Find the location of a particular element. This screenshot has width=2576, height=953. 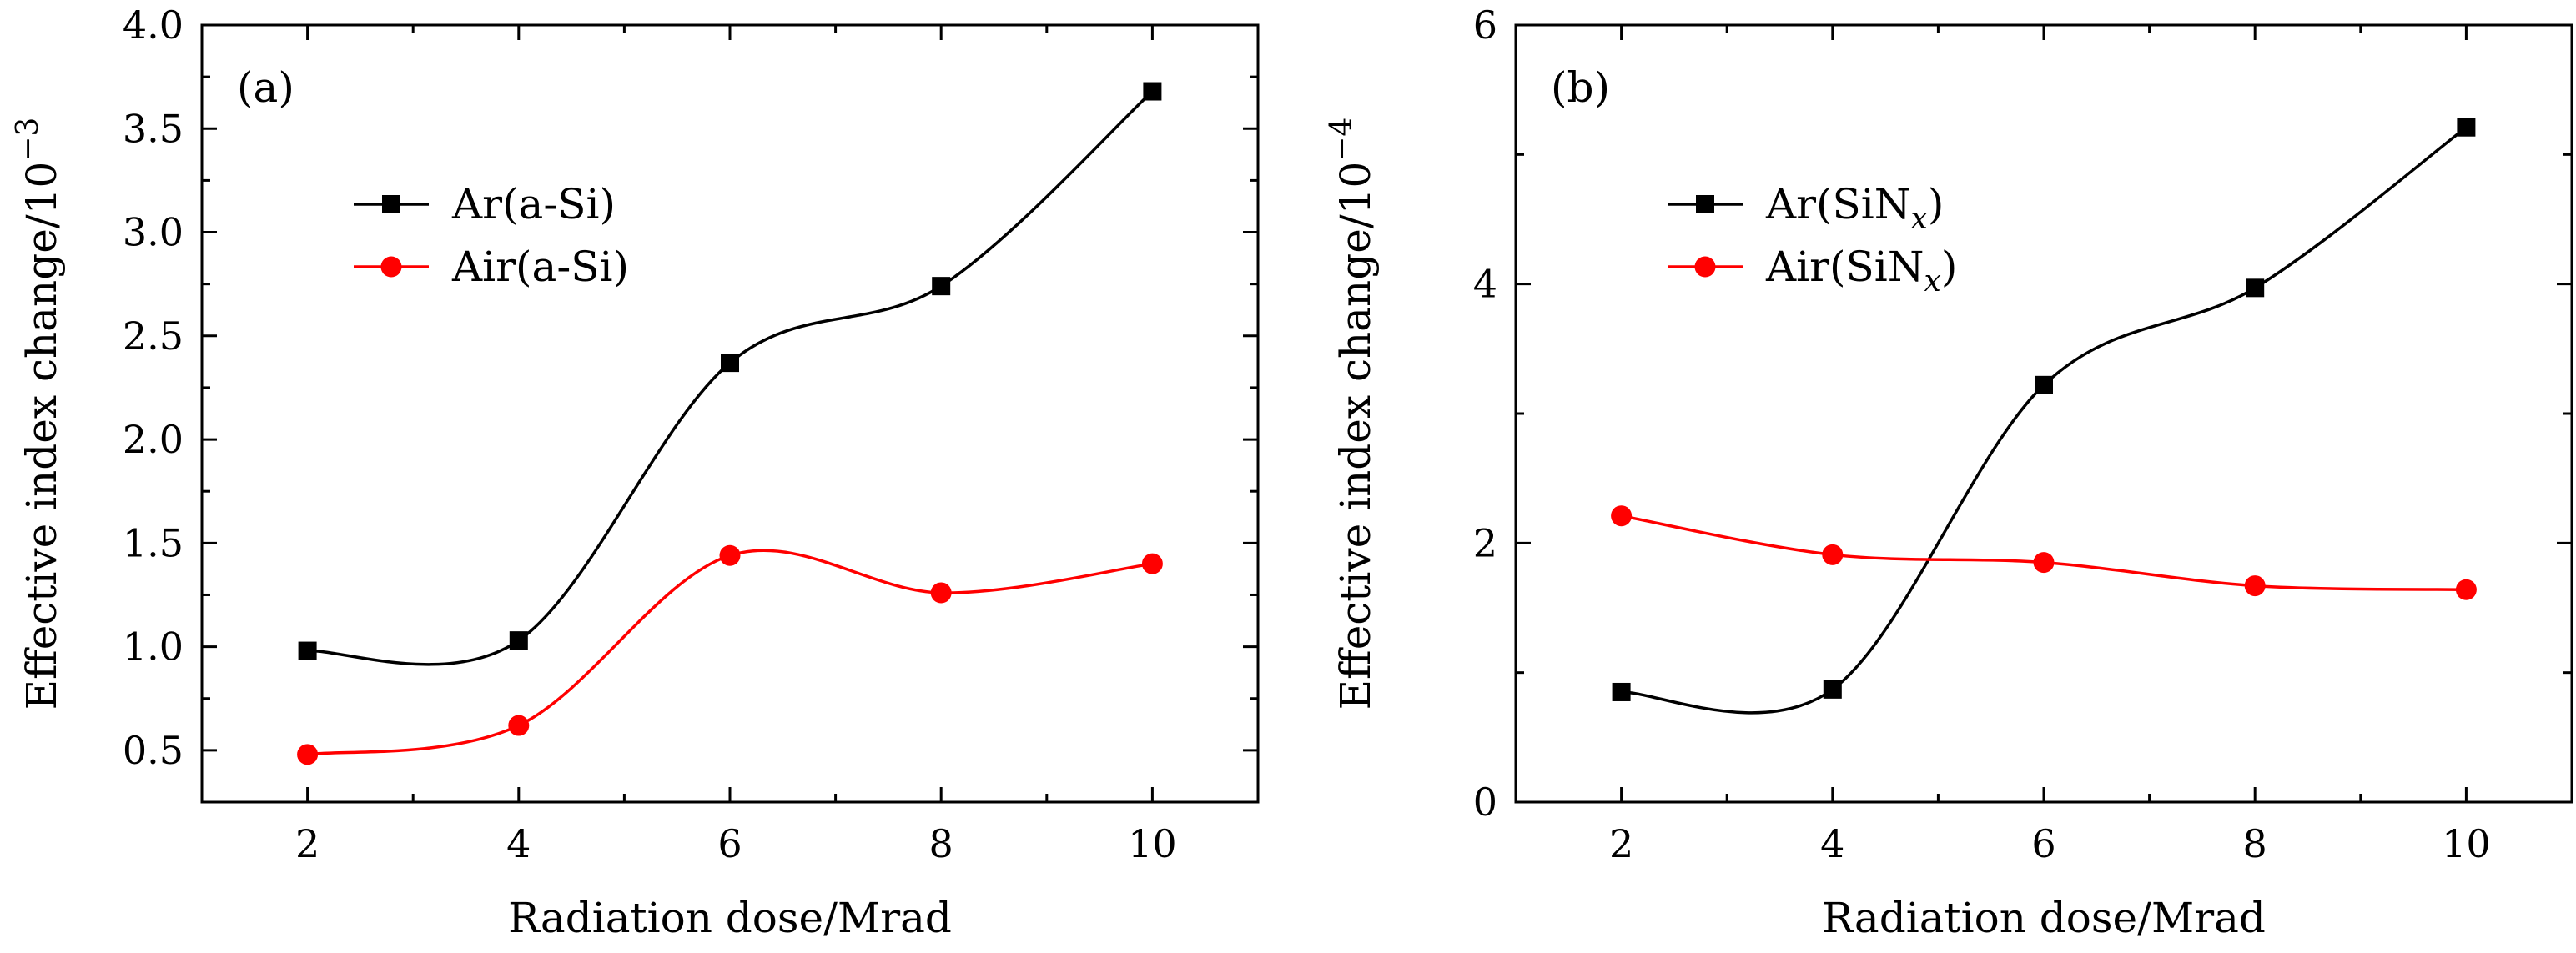

y-axis-label: Effective index change/10−3 is located at coordinates (38, 414).